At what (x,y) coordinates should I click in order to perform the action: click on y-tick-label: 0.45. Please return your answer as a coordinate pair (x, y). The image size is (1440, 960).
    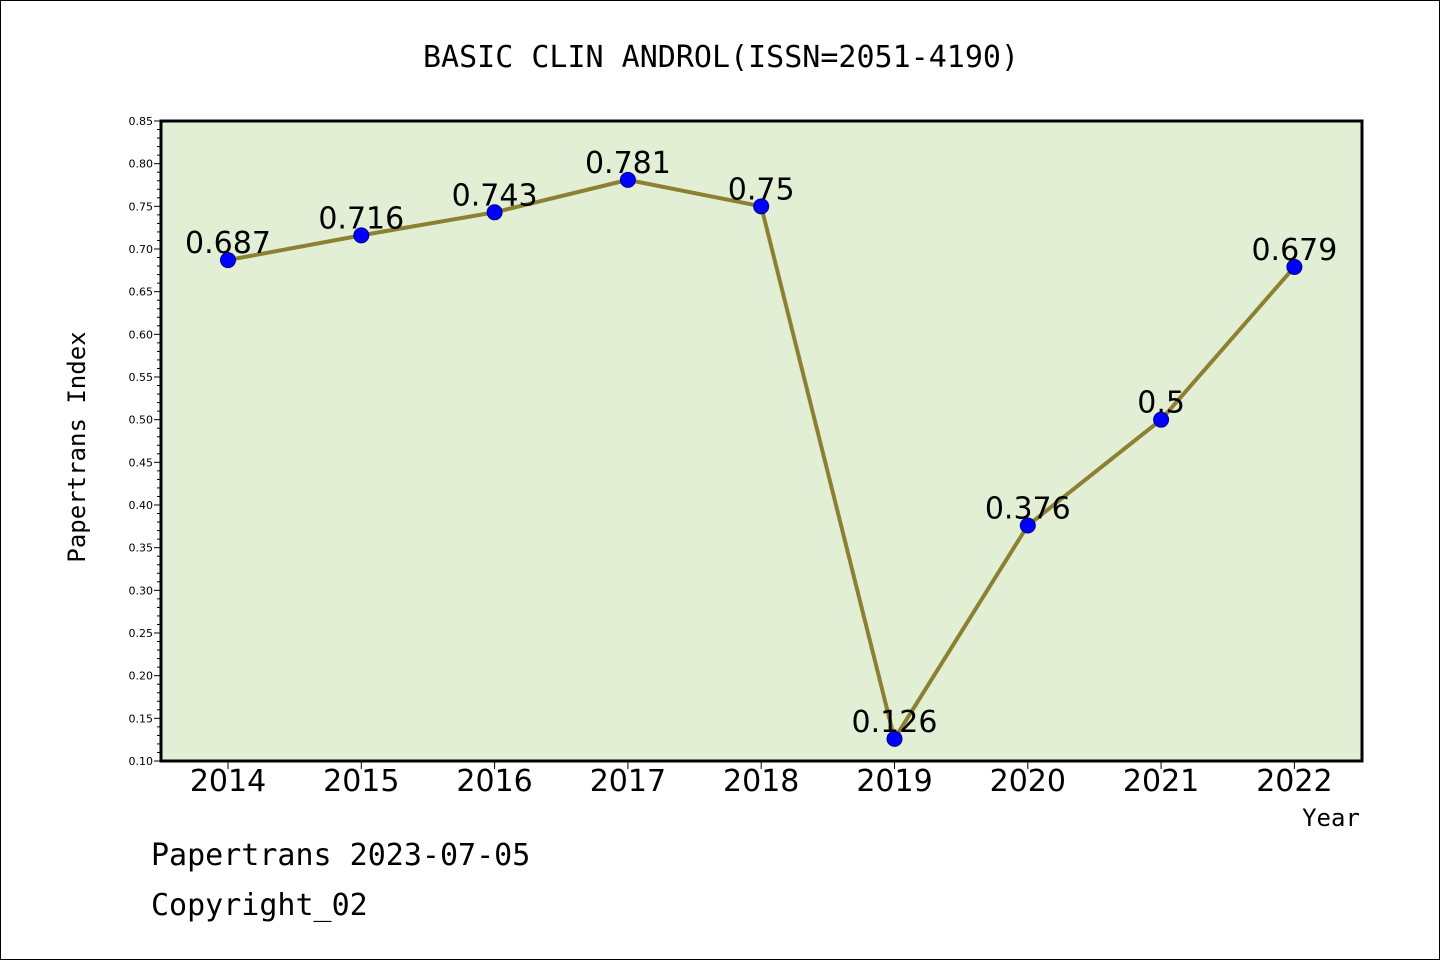
    Looking at the image, I should click on (141, 462).